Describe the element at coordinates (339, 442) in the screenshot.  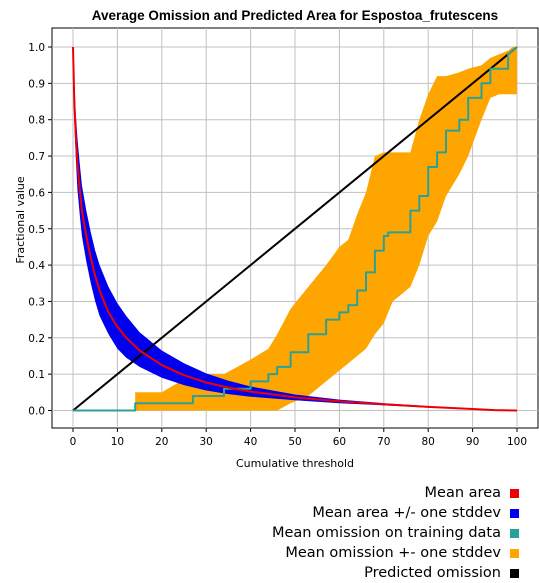
I see `x-tick-label: 60` at that location.